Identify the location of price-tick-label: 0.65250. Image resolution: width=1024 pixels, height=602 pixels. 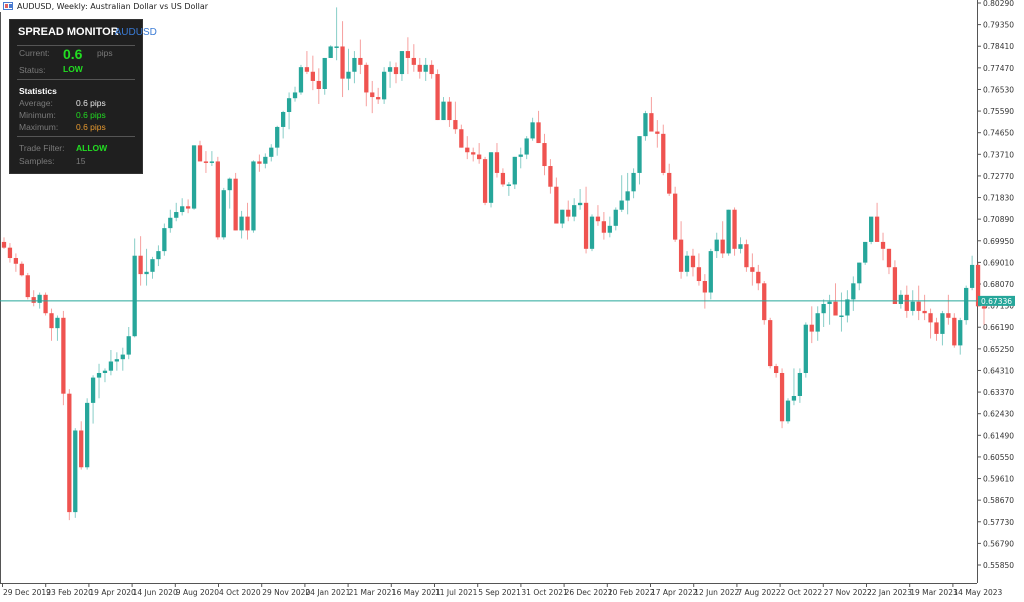
(998, 349).